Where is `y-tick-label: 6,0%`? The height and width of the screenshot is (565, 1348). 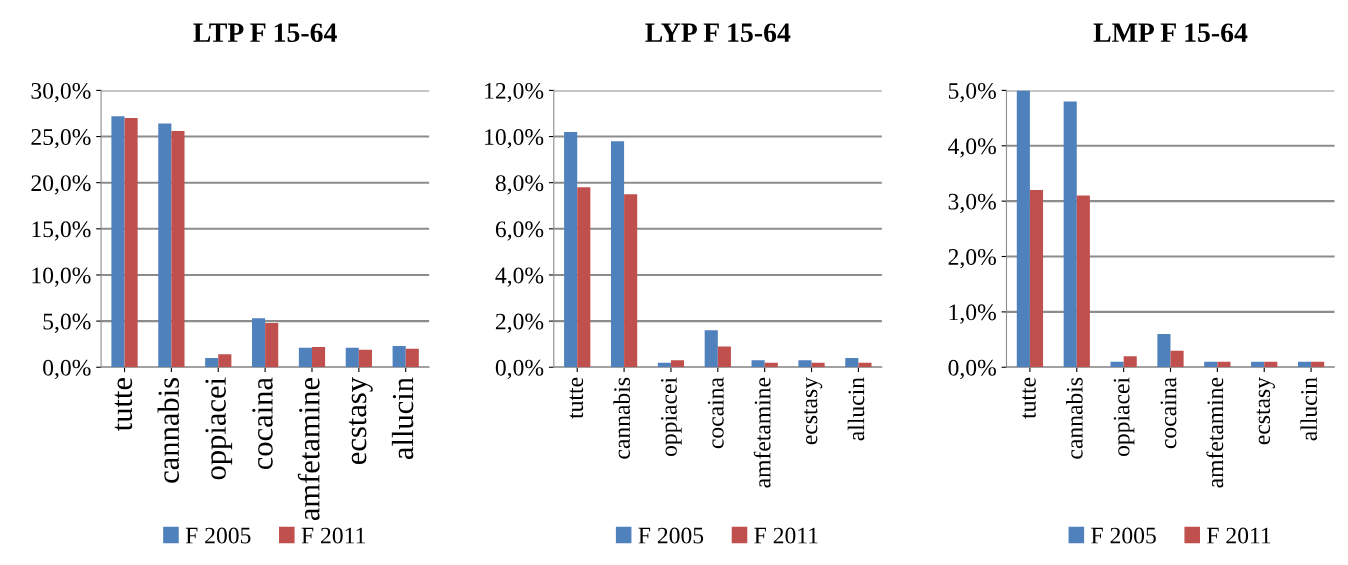 y-tick-label: 6,0% is located at coordinates (519, 231).